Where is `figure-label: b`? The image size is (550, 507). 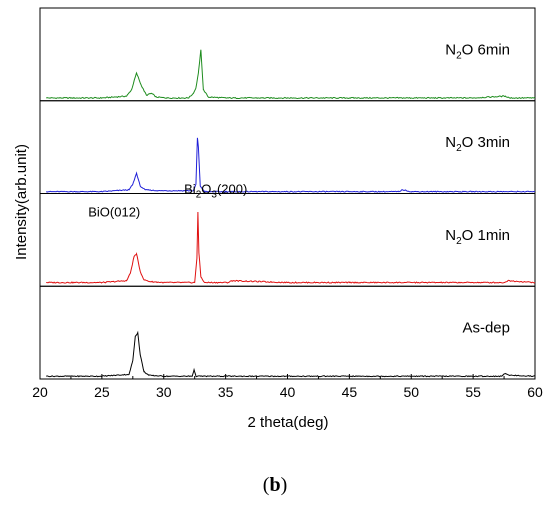 figure-label: b is located at coordinates (275, 485).